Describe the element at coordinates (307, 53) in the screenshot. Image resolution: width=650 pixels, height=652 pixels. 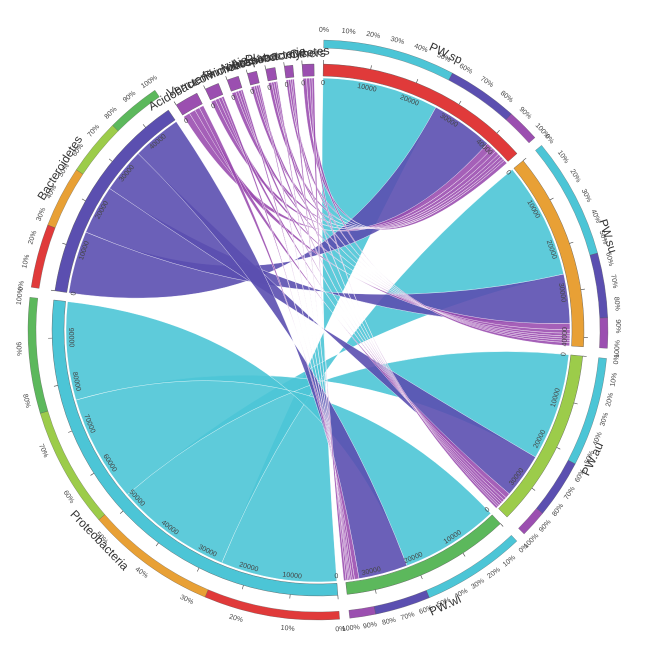
I see `segment-label: Others` at that location.